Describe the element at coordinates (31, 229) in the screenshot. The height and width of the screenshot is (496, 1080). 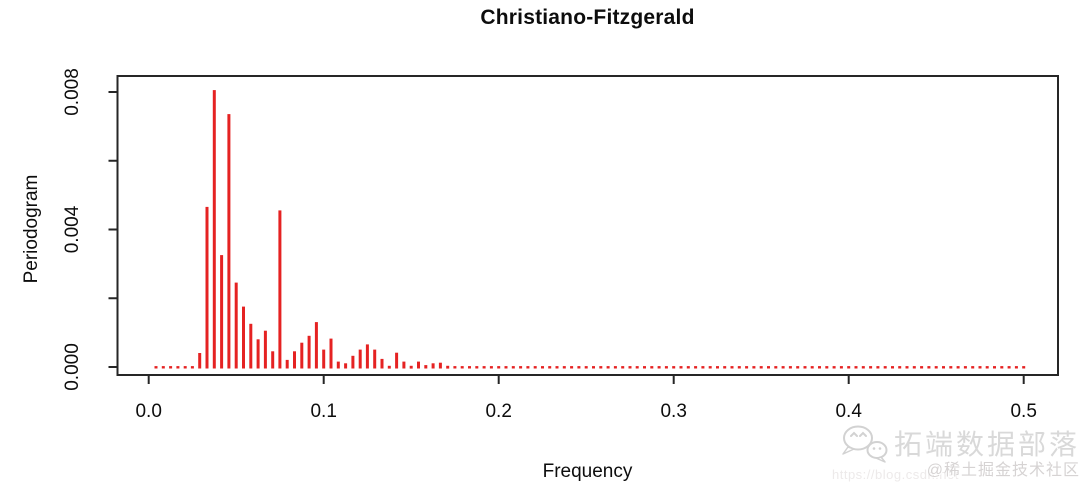
I see `y-axis-label: Periodogram` at that location.